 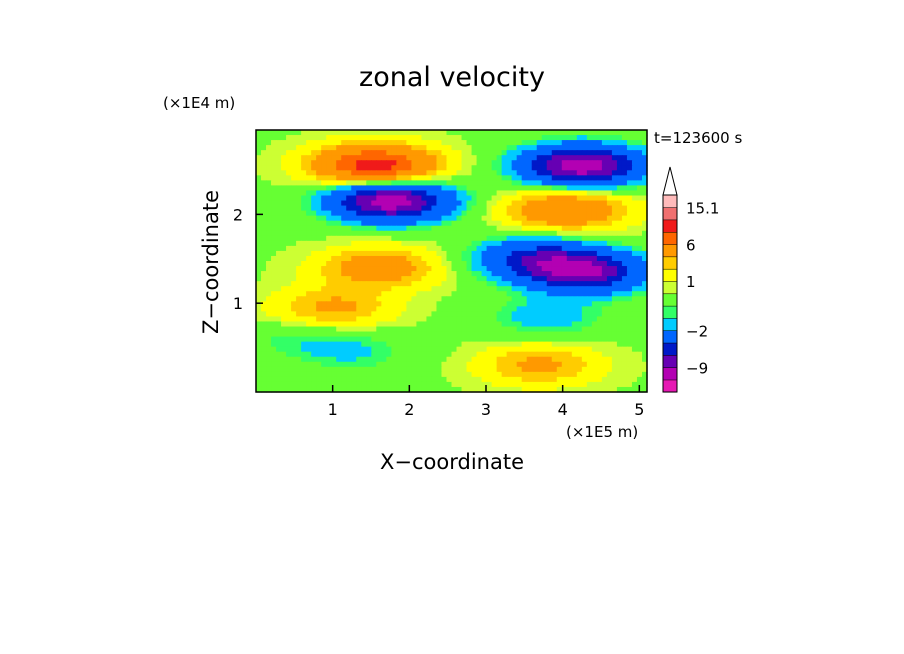 I want to click on x-unit-label: (×1E5 m), so click(x=602, y=432).